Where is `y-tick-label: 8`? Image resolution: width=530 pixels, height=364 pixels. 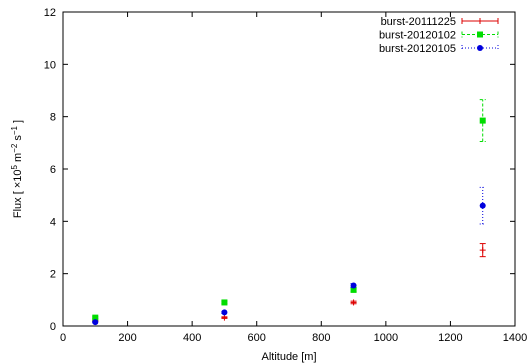 y-tick-label: 8 is located at coordinates (53, 118).